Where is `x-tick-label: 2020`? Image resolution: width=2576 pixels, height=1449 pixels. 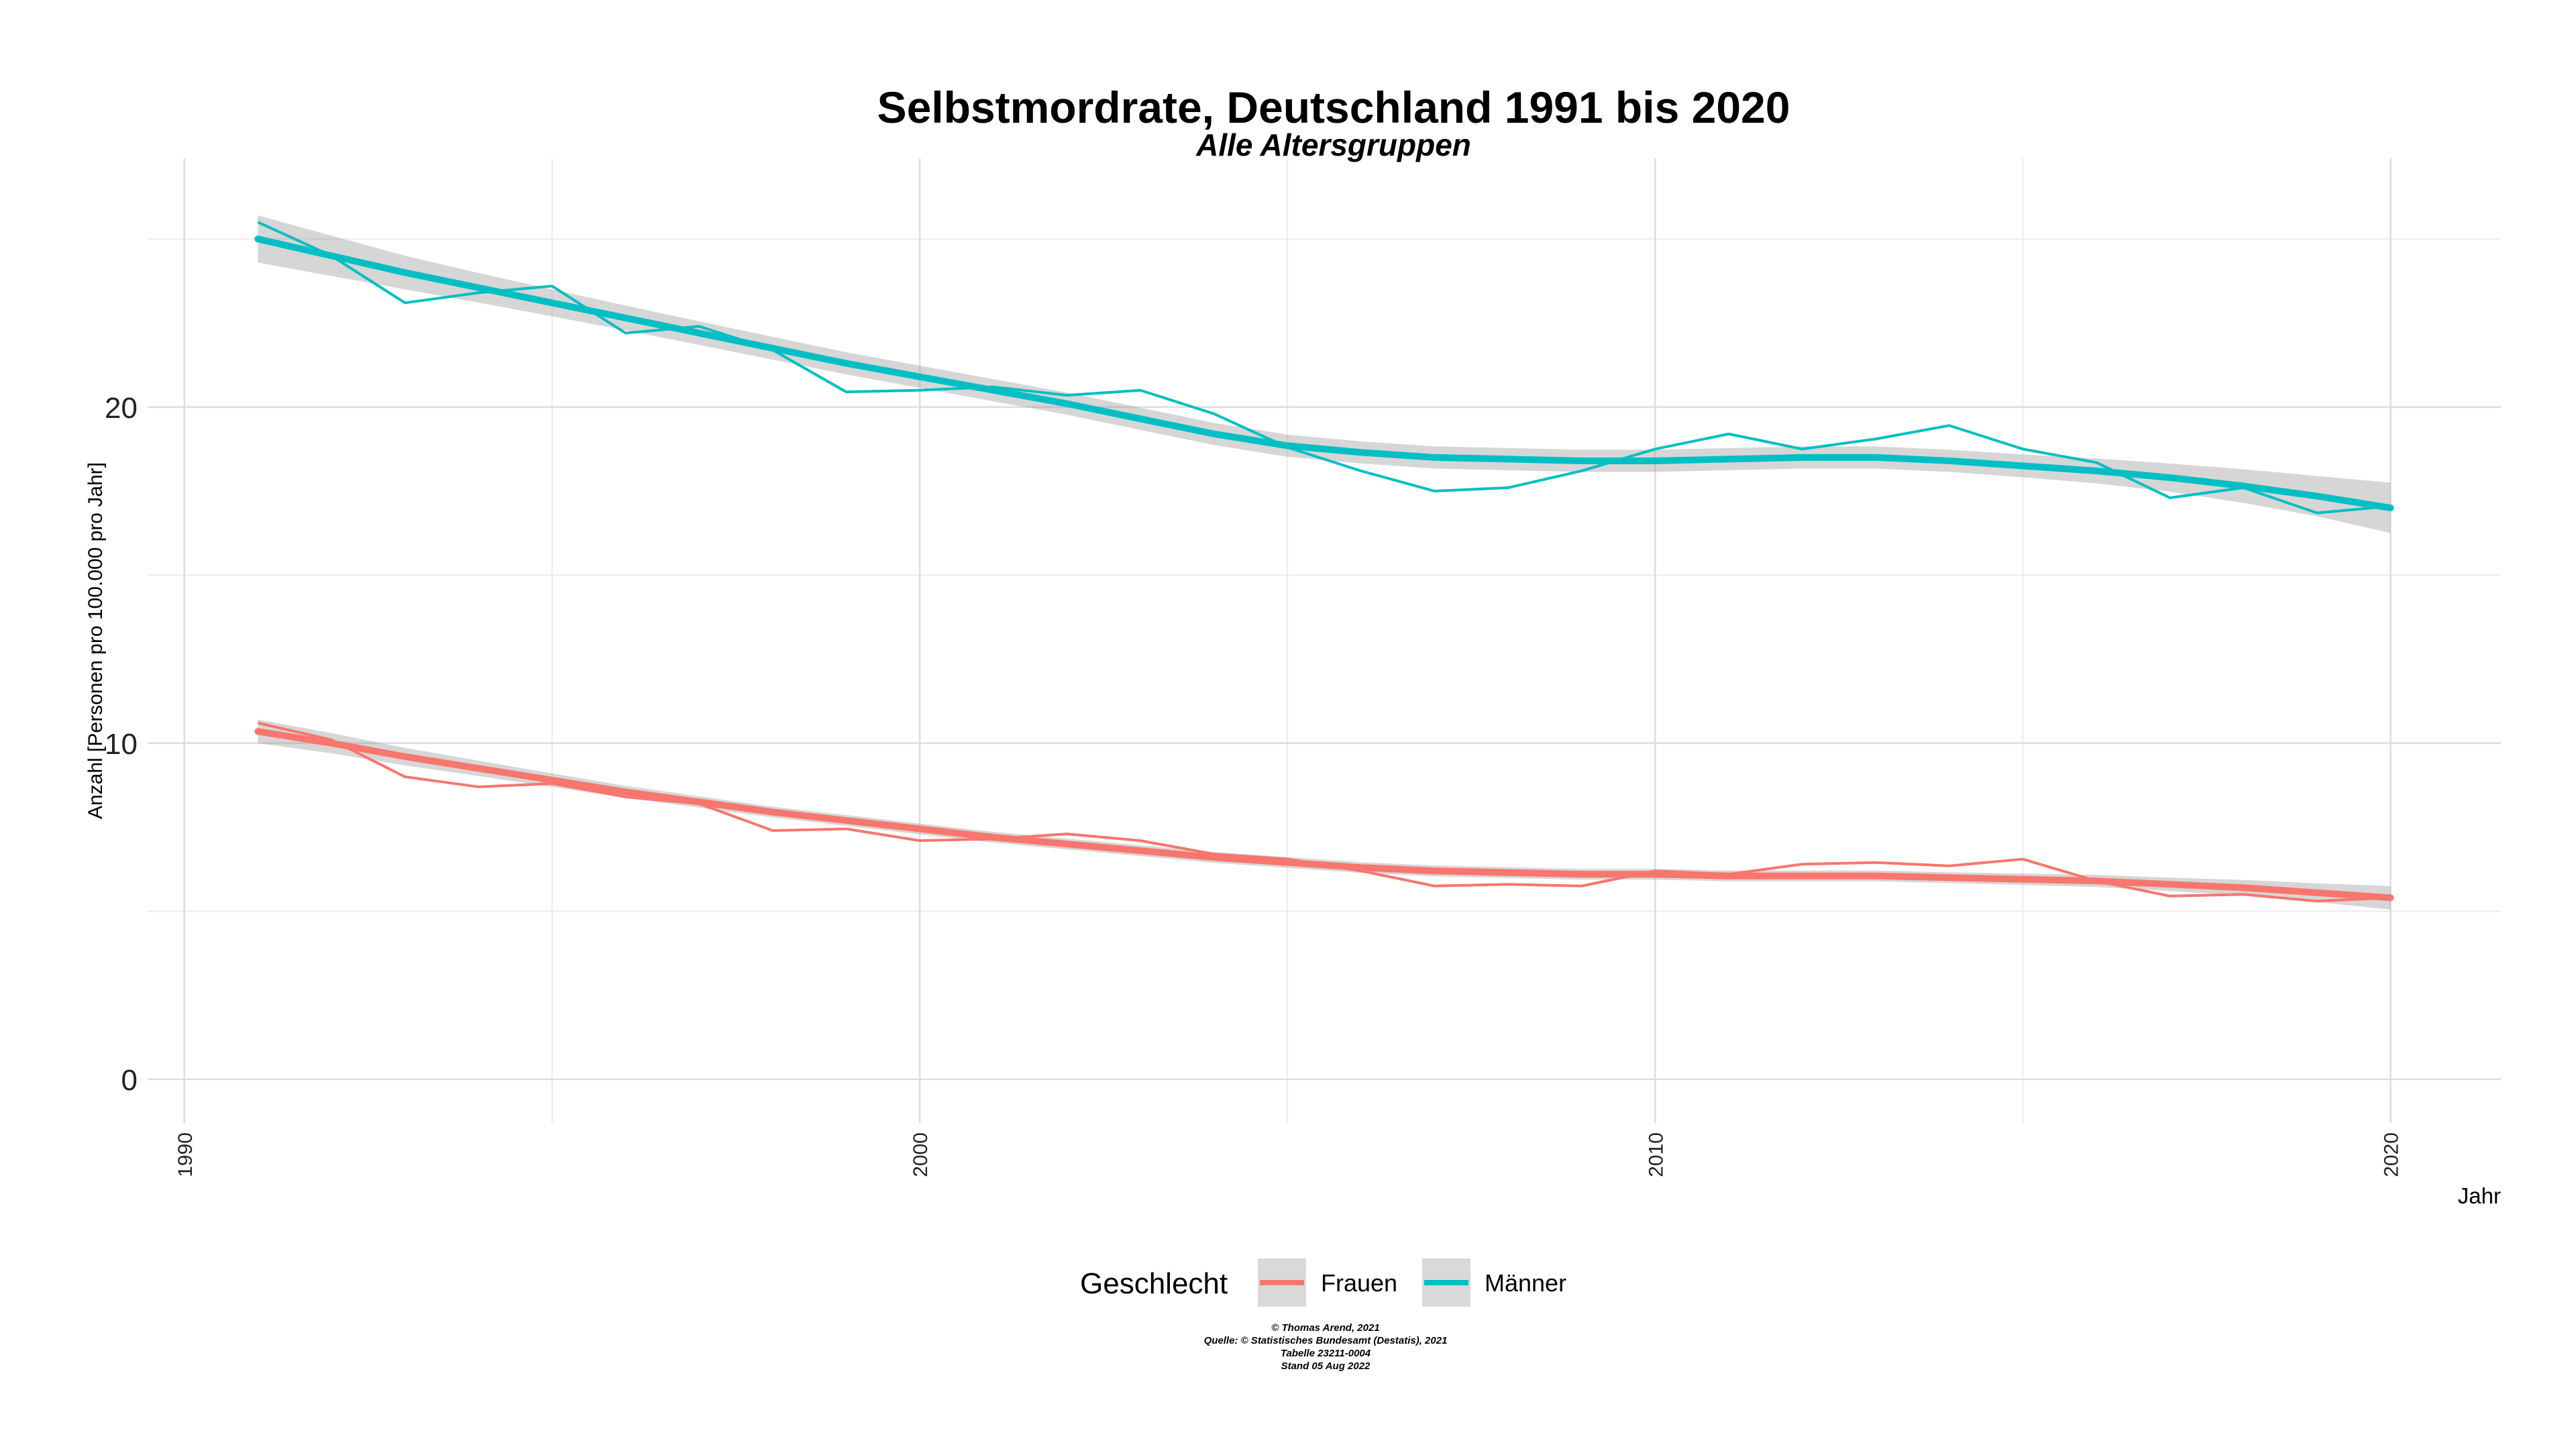
x-tick-label: 2020 is located at coordinates (2392, 1154).